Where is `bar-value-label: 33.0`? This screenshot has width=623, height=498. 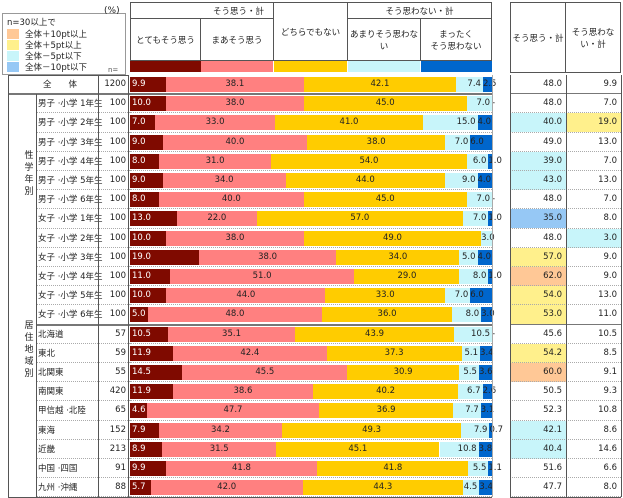
bar-value-label: 33.0 is located at coordinates (215, 122).